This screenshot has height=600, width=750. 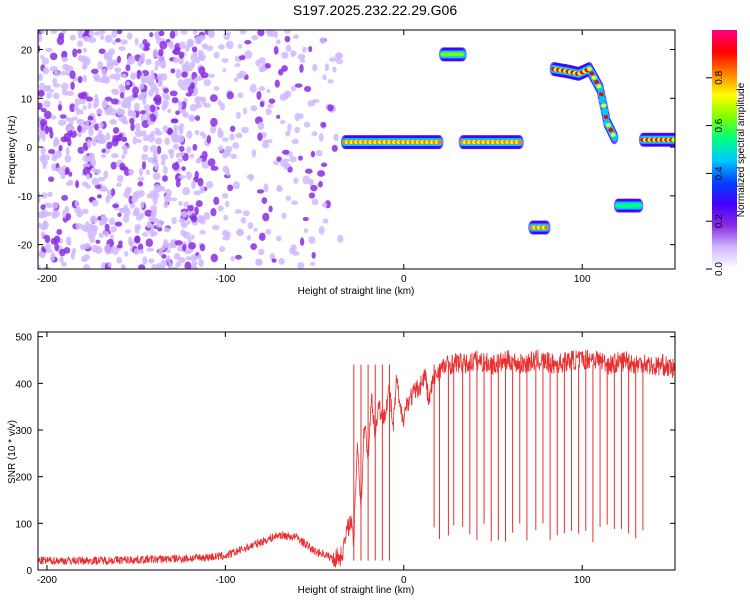 I want to click on spectrogram-y-tick-label: -10, so click(x=25, y=197).